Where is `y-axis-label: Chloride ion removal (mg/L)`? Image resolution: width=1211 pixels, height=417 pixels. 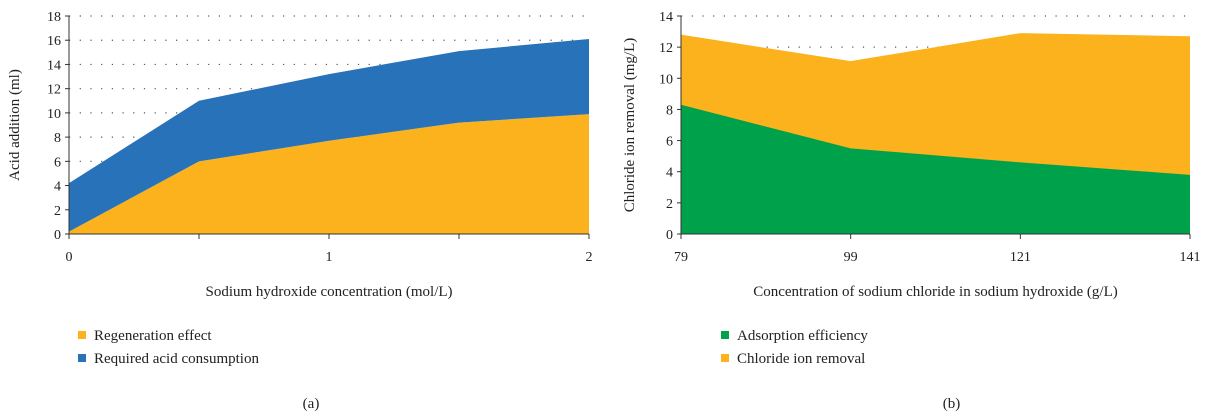
y-axis-label: Chloride ion removal (mg/L) is located at coordinates (630, 125).